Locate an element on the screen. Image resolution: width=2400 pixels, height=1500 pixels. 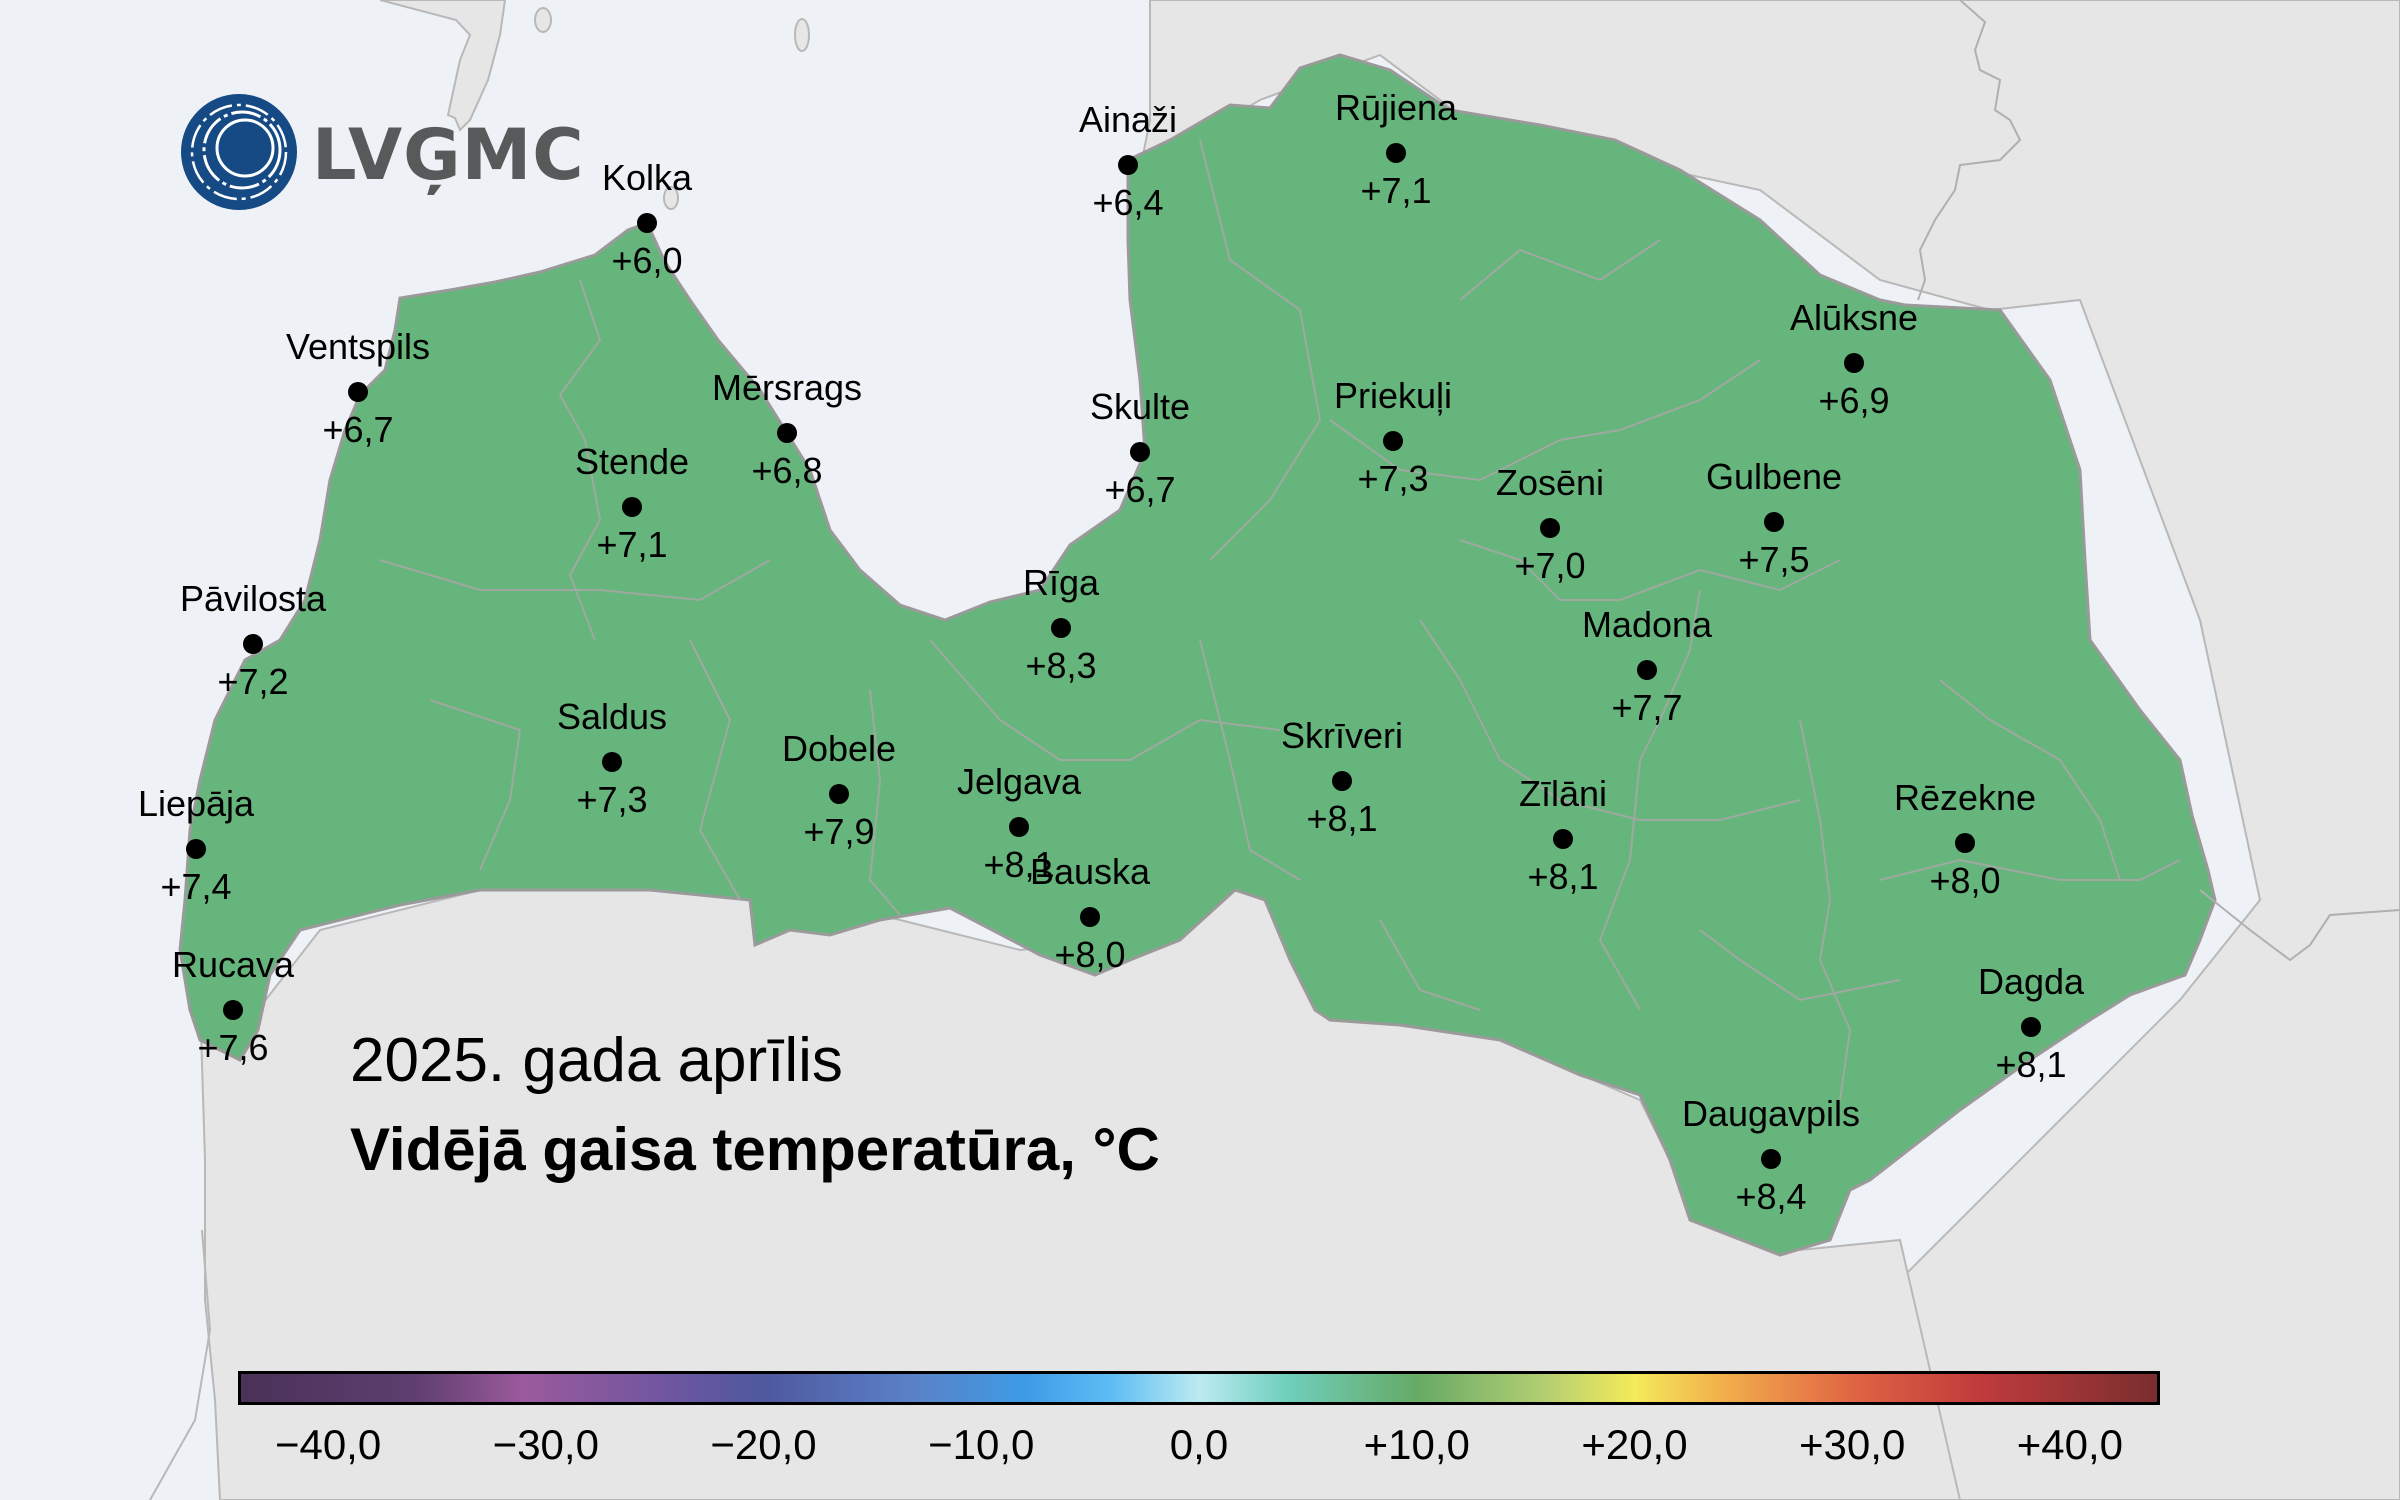
station-name: Rēzekne is located at coordinates (1965, 797).